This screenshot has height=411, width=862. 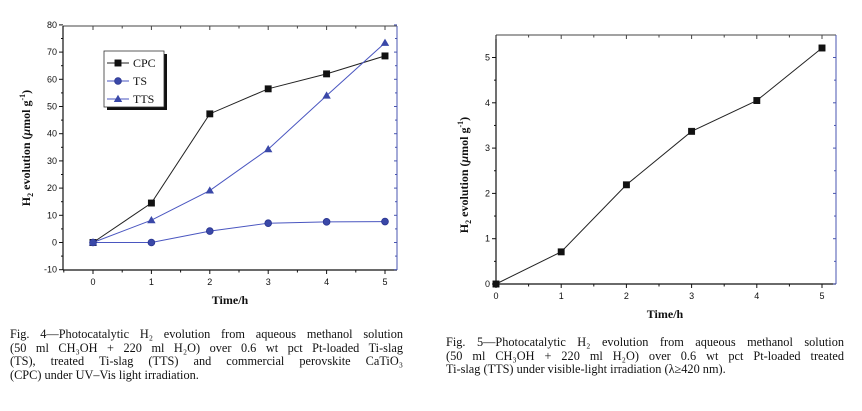 What do you see at coordinates (52, 215) in the screenshot?
I see `y-tick-label: 10` at bounding box center [52, 215].